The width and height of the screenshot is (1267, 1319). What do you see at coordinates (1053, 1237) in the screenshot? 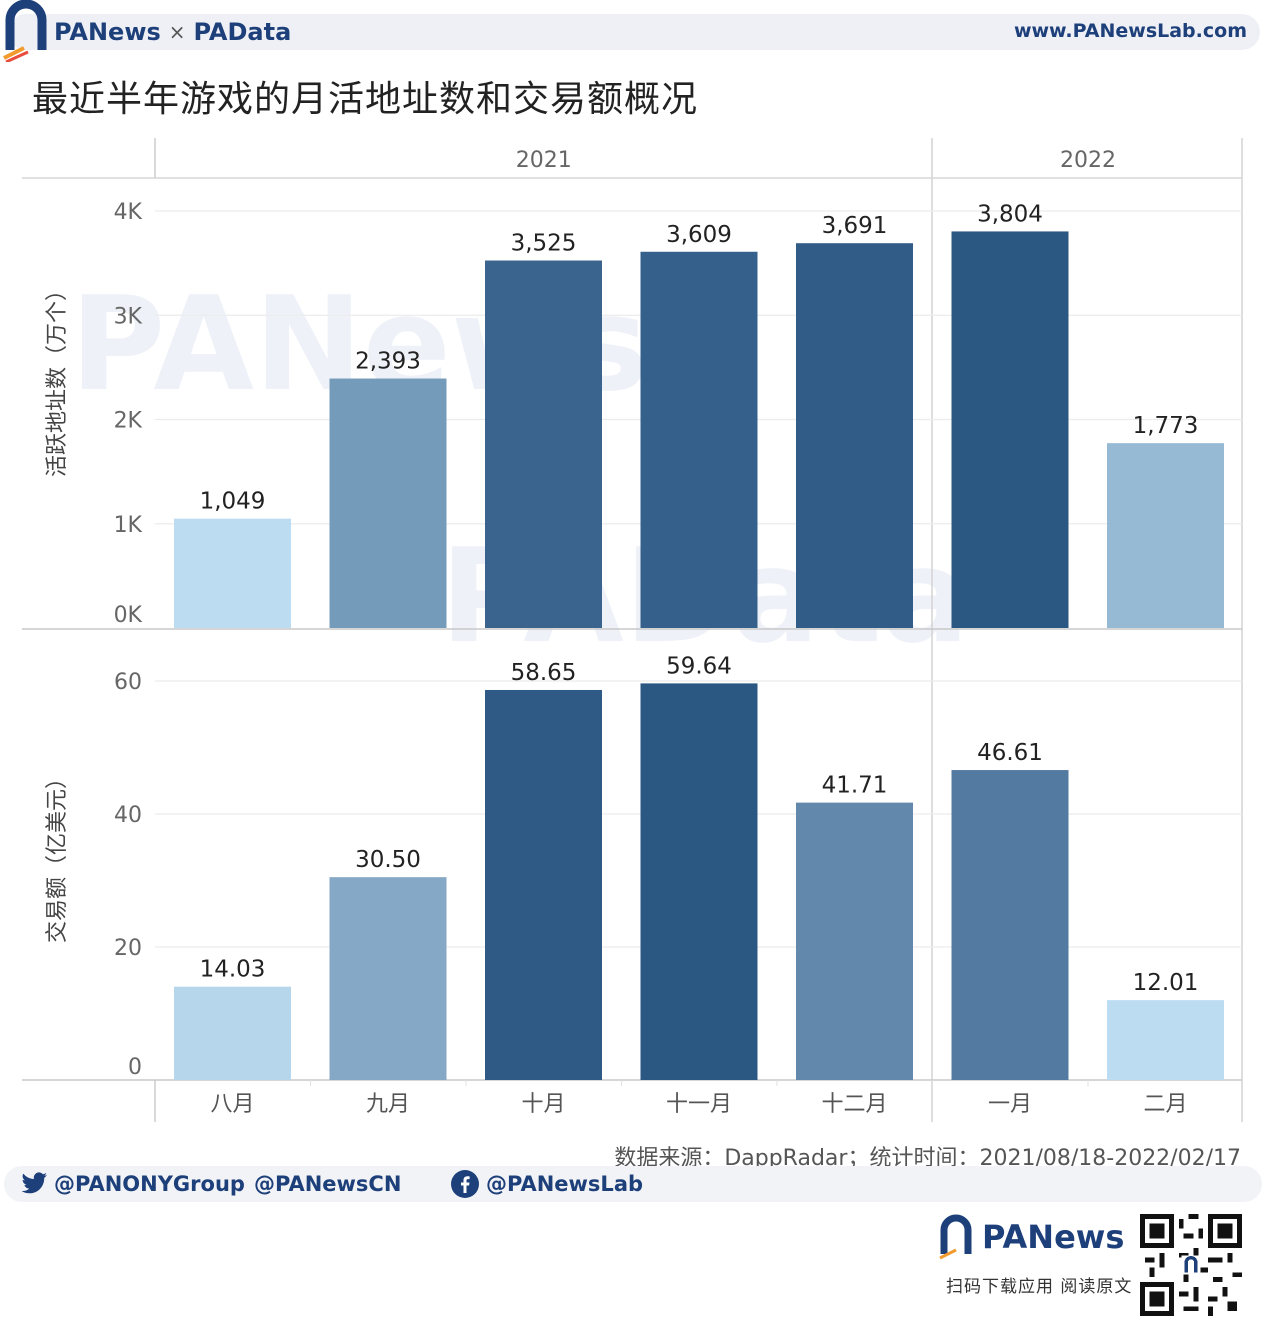
I see `footer-brand-text: PANews` at bounding box center [1053, 1237].